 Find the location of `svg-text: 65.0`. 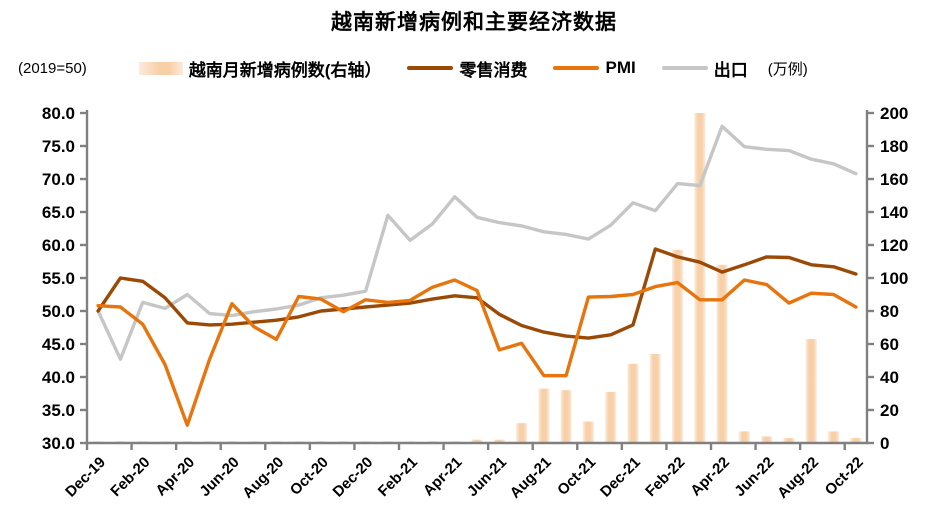

svg-text: 65.0 is located at coordinates (58, 212).